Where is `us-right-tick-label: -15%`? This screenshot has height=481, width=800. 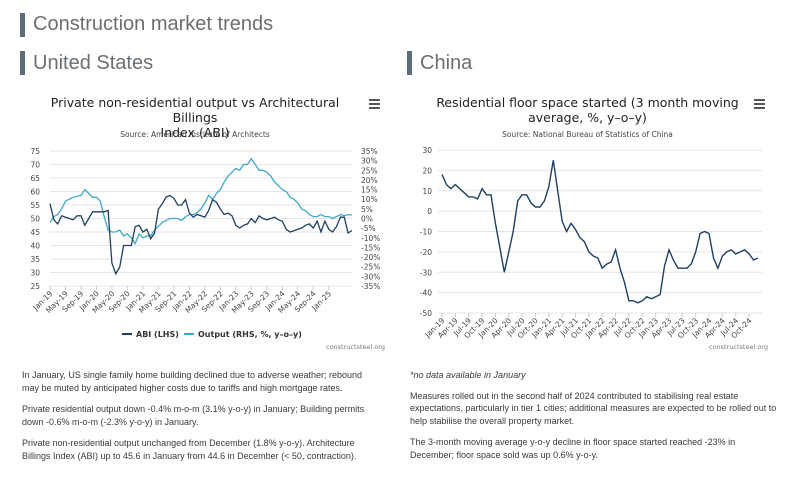
us-right-tick-label: -15% is located at coordinates (370, 247).